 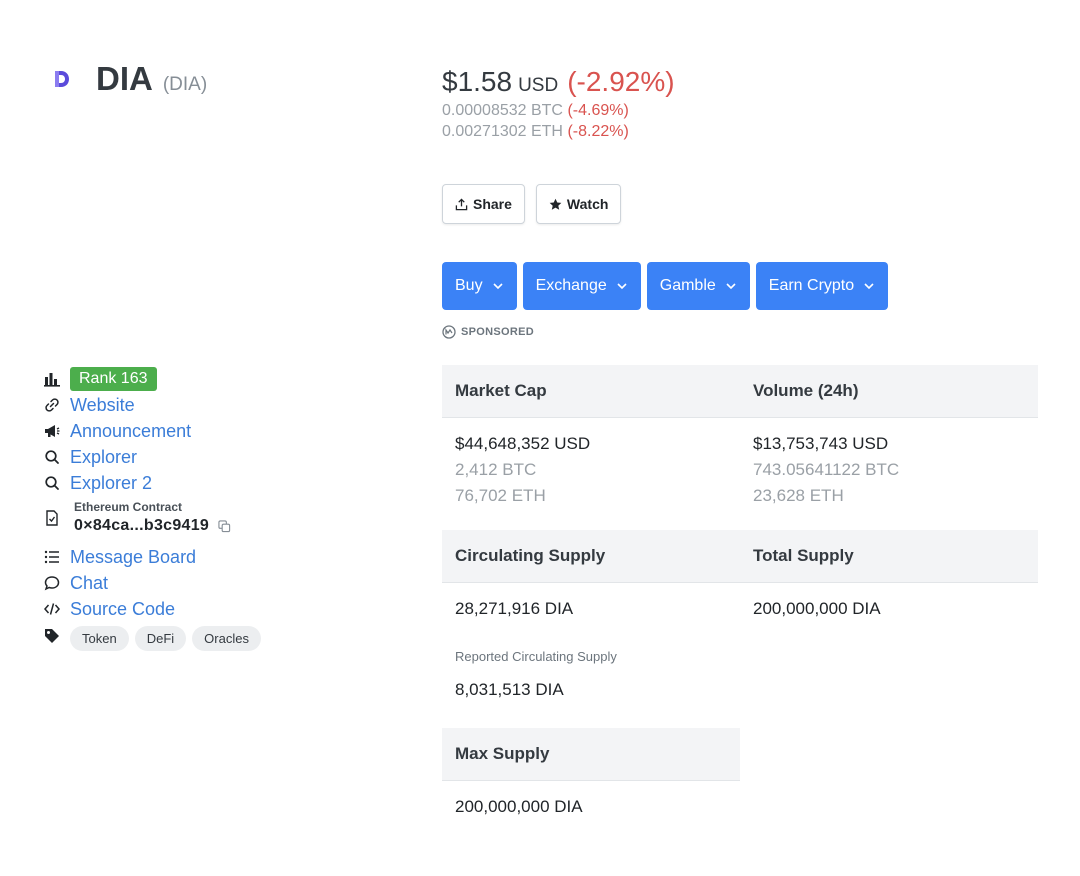 What do you see at coordinates (895, 609) in the screenshot?
I see `total-supply-value: 200,000,000 DIA` at bounding box center [895, 609].